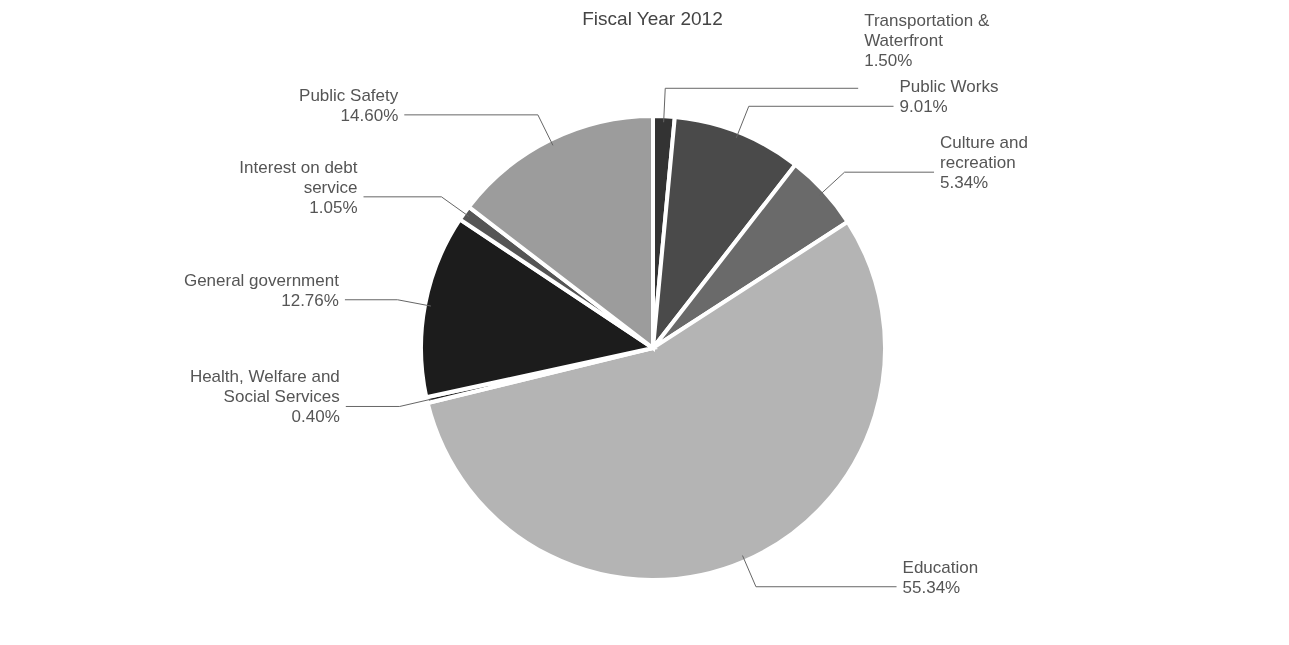 The width and height of the screenshot is (1289, 645). I want to click on data-label: 1.05%, so click(333, 207).